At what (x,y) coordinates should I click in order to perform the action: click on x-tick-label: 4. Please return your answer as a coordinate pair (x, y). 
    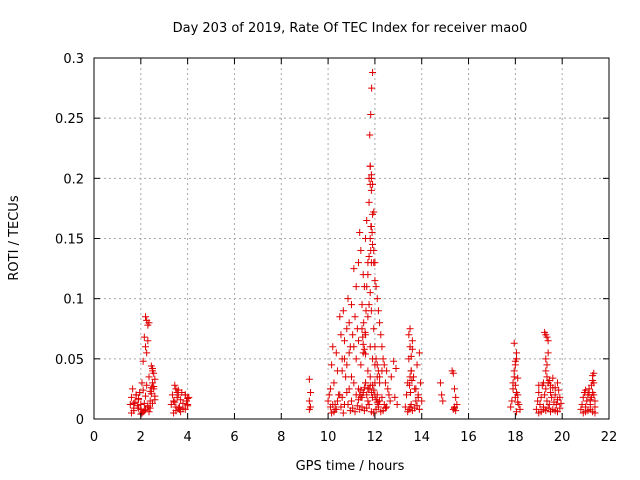
    Looking at the image, I should click on (187, 437).